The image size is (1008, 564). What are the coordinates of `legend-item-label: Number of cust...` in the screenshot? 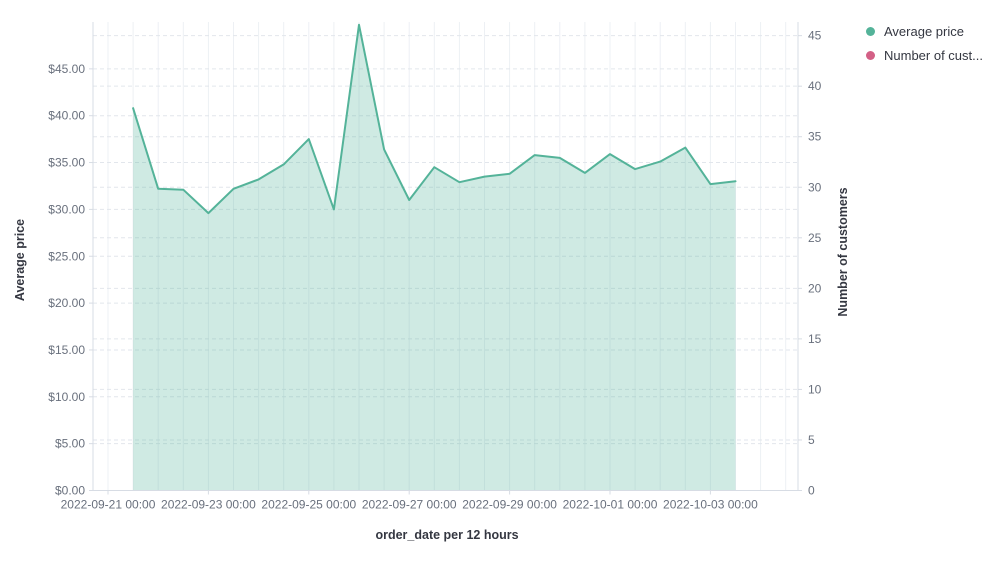 It's located at (933, 55).